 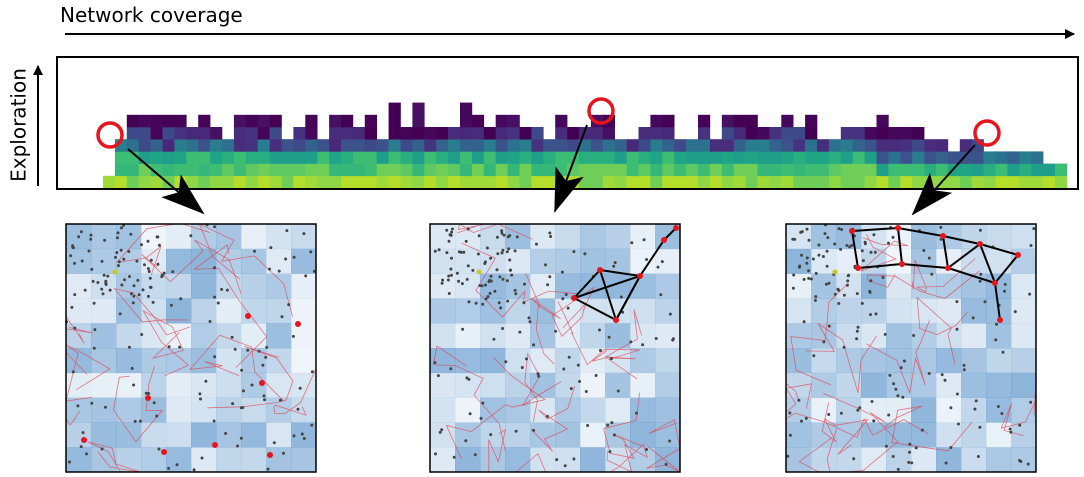 What do you see at coordinates (110, 135) in the screenshot?
I see `highlight-circle` at bounding box center [110, 135].